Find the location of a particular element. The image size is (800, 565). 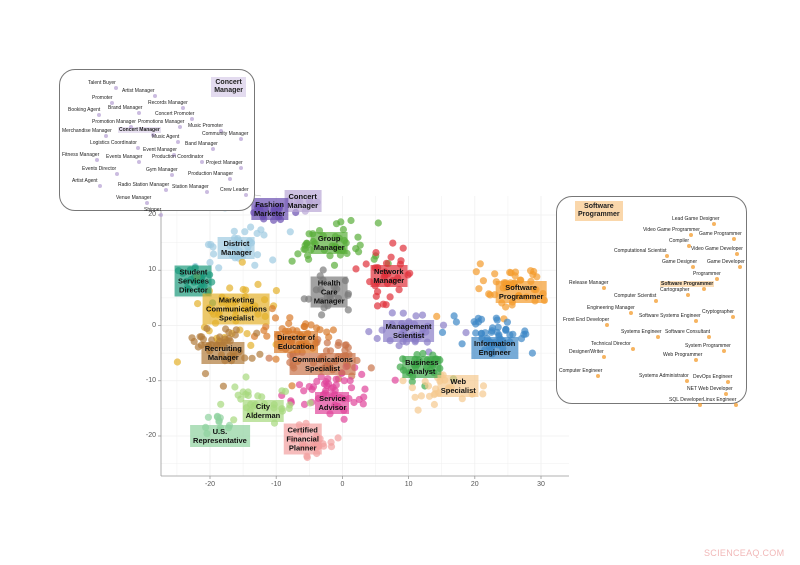

y-tick-label: 10 is located at coordinates (152, 270).